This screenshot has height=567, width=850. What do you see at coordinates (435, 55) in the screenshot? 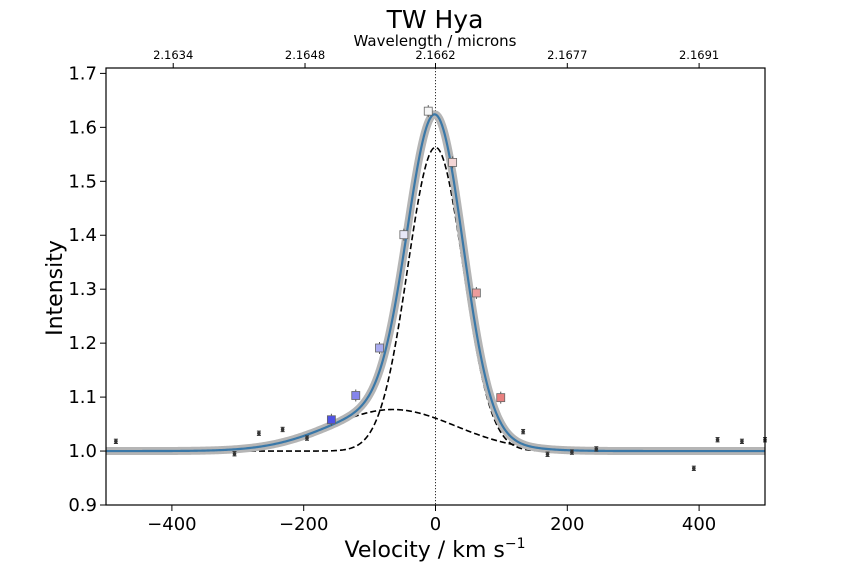
I see `top-tick-label: 2.1662` at bounding box center [435, 55].